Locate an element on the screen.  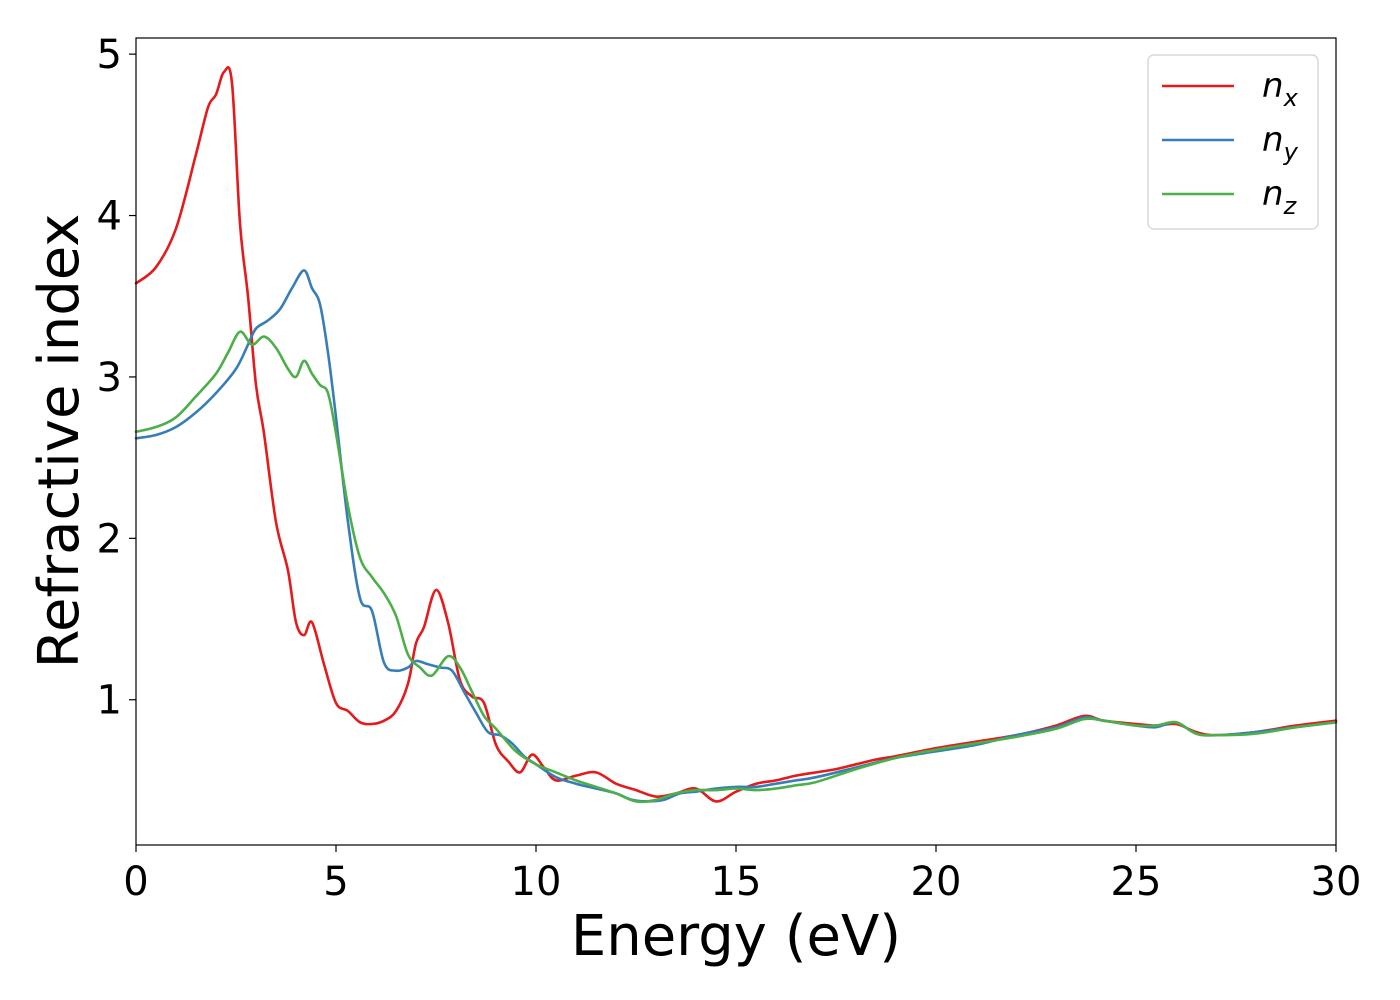
x-axis-label: Energy (eV) is located at coordinates (736, 936).